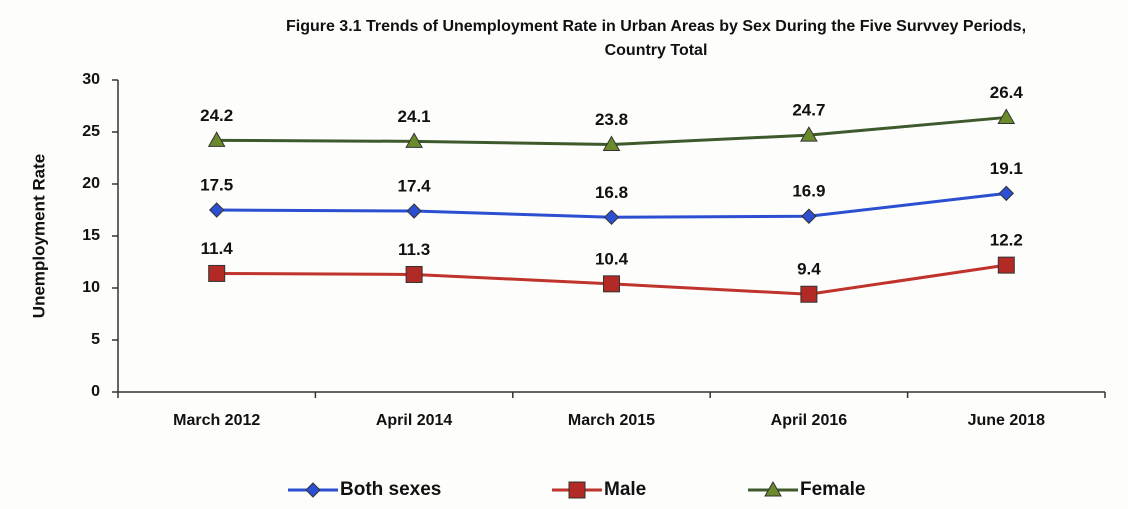  I want to click on data-label: 24.7, so click(808, 110).